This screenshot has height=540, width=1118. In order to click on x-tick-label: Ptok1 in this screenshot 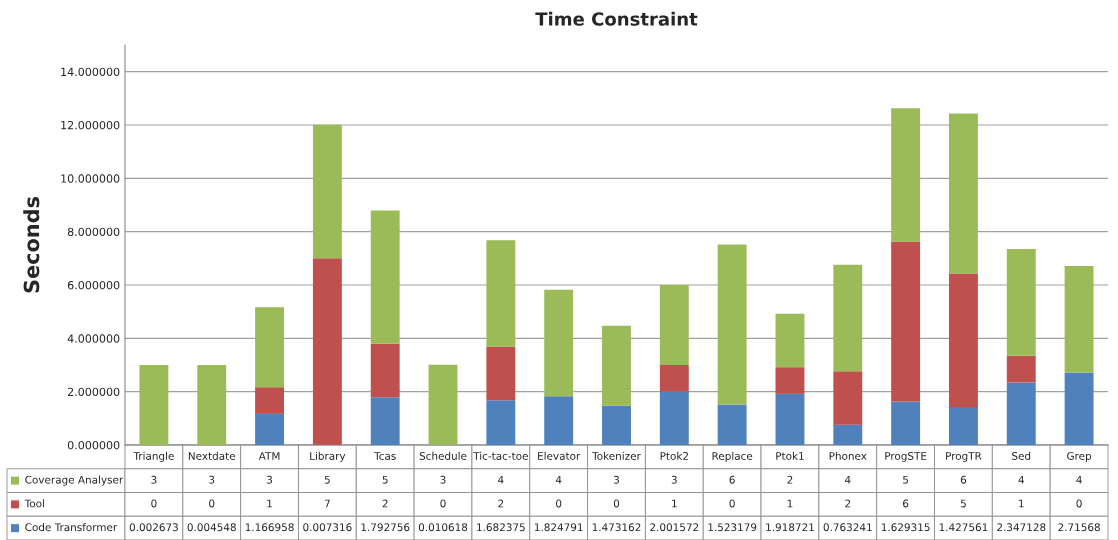, I will do `click(790, 455)`.